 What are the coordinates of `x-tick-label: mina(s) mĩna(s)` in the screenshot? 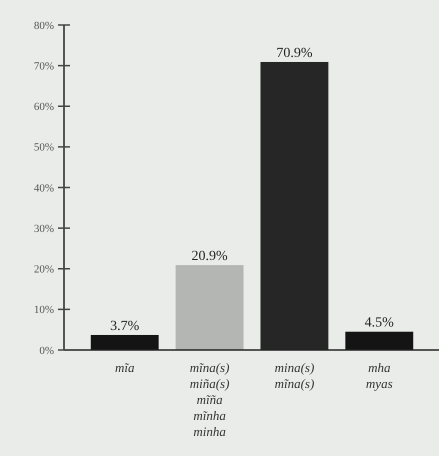 It's located at (294, 375).